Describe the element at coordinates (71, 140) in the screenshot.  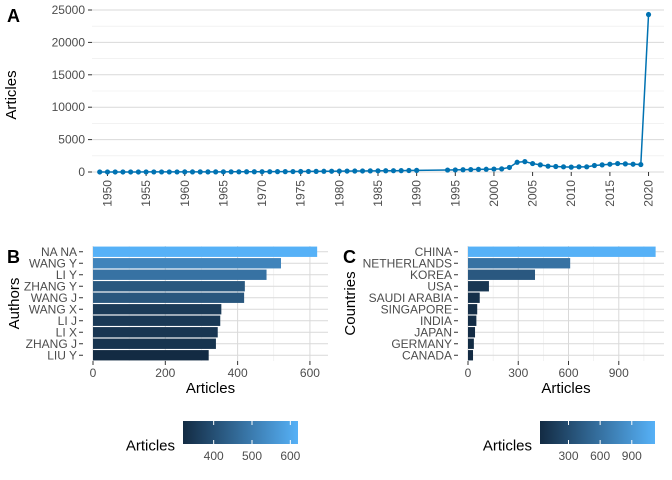
I see `y-tick-label: 5000` at that location.